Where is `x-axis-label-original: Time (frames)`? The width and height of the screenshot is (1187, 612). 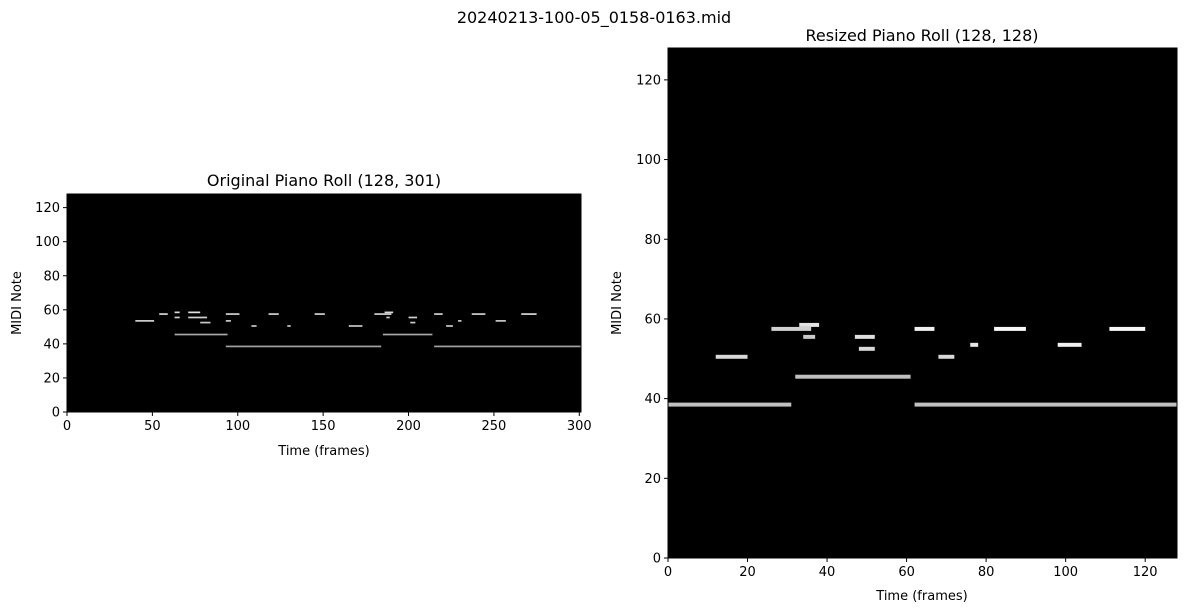 x-axis-label-original: Time (frames) is located at coordinates (323, 451).